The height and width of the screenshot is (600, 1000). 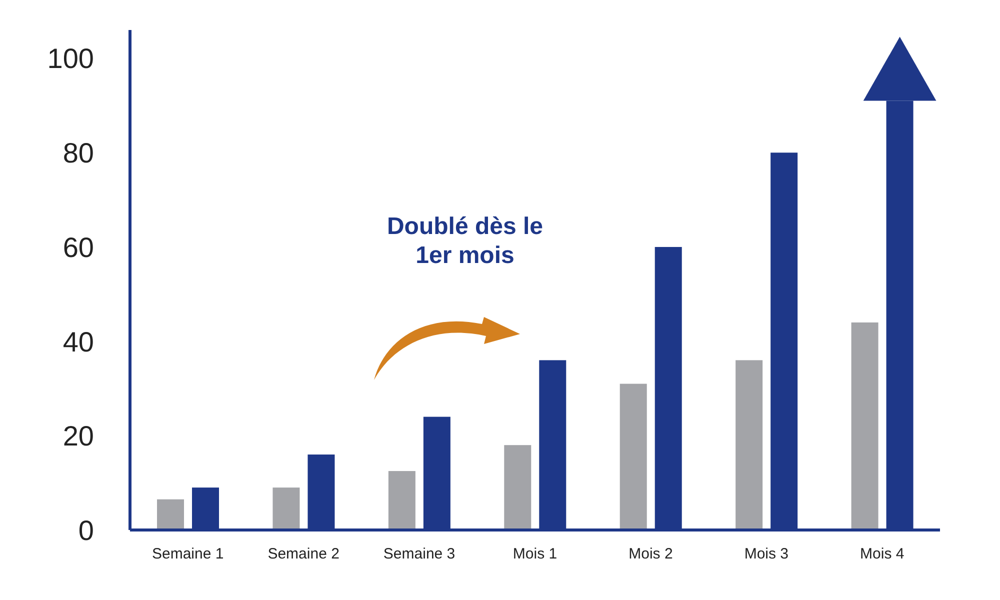 What do you see at coordinates (78, 436) in the screenshot?
I see `y-tick-label: 20` at bounding box center [78, 436].